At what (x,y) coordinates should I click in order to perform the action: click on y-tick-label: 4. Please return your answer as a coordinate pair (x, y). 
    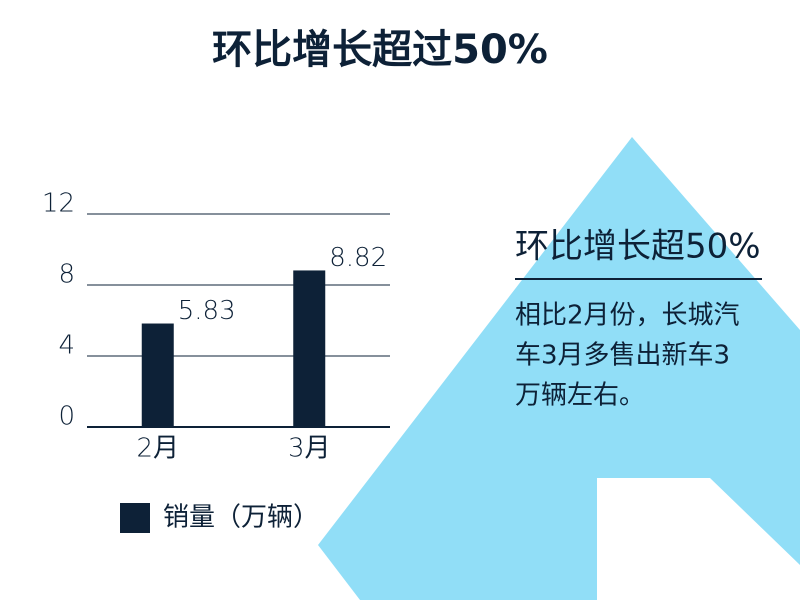
    Looking at the image, I should click on (66, 346).